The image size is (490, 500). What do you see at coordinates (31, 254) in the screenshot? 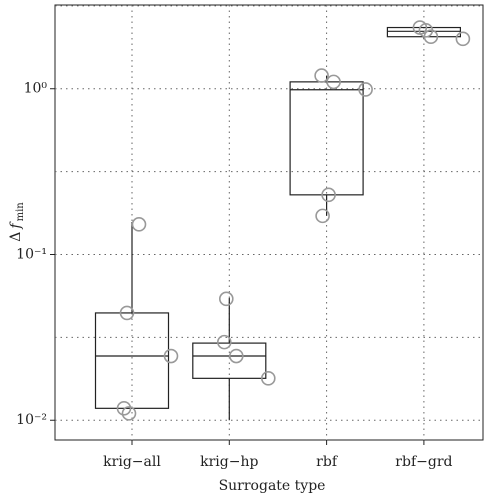
I see `y-tick-label: 10⁻¹` at bounding box center [31, 254].